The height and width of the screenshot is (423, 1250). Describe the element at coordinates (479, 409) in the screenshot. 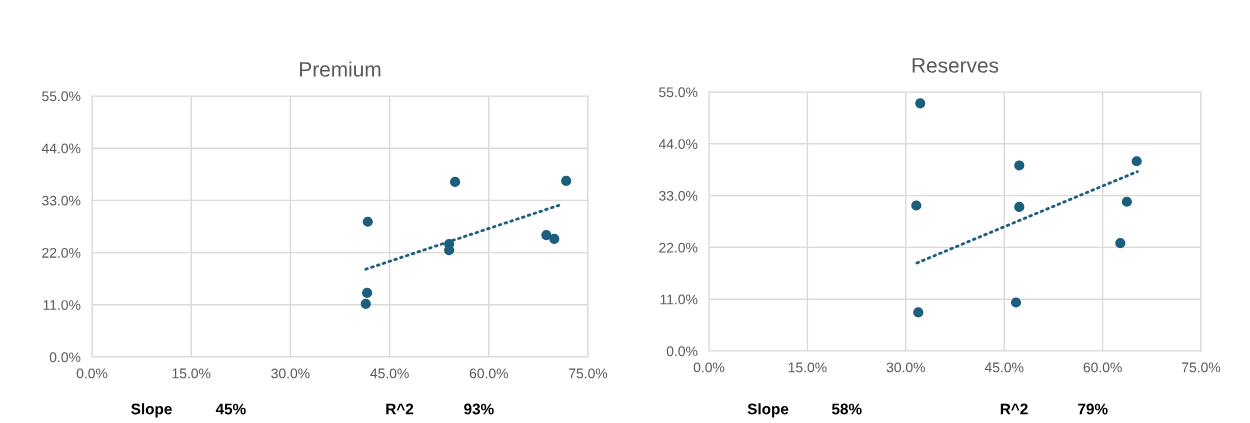

I see `text: 93%` at that location.